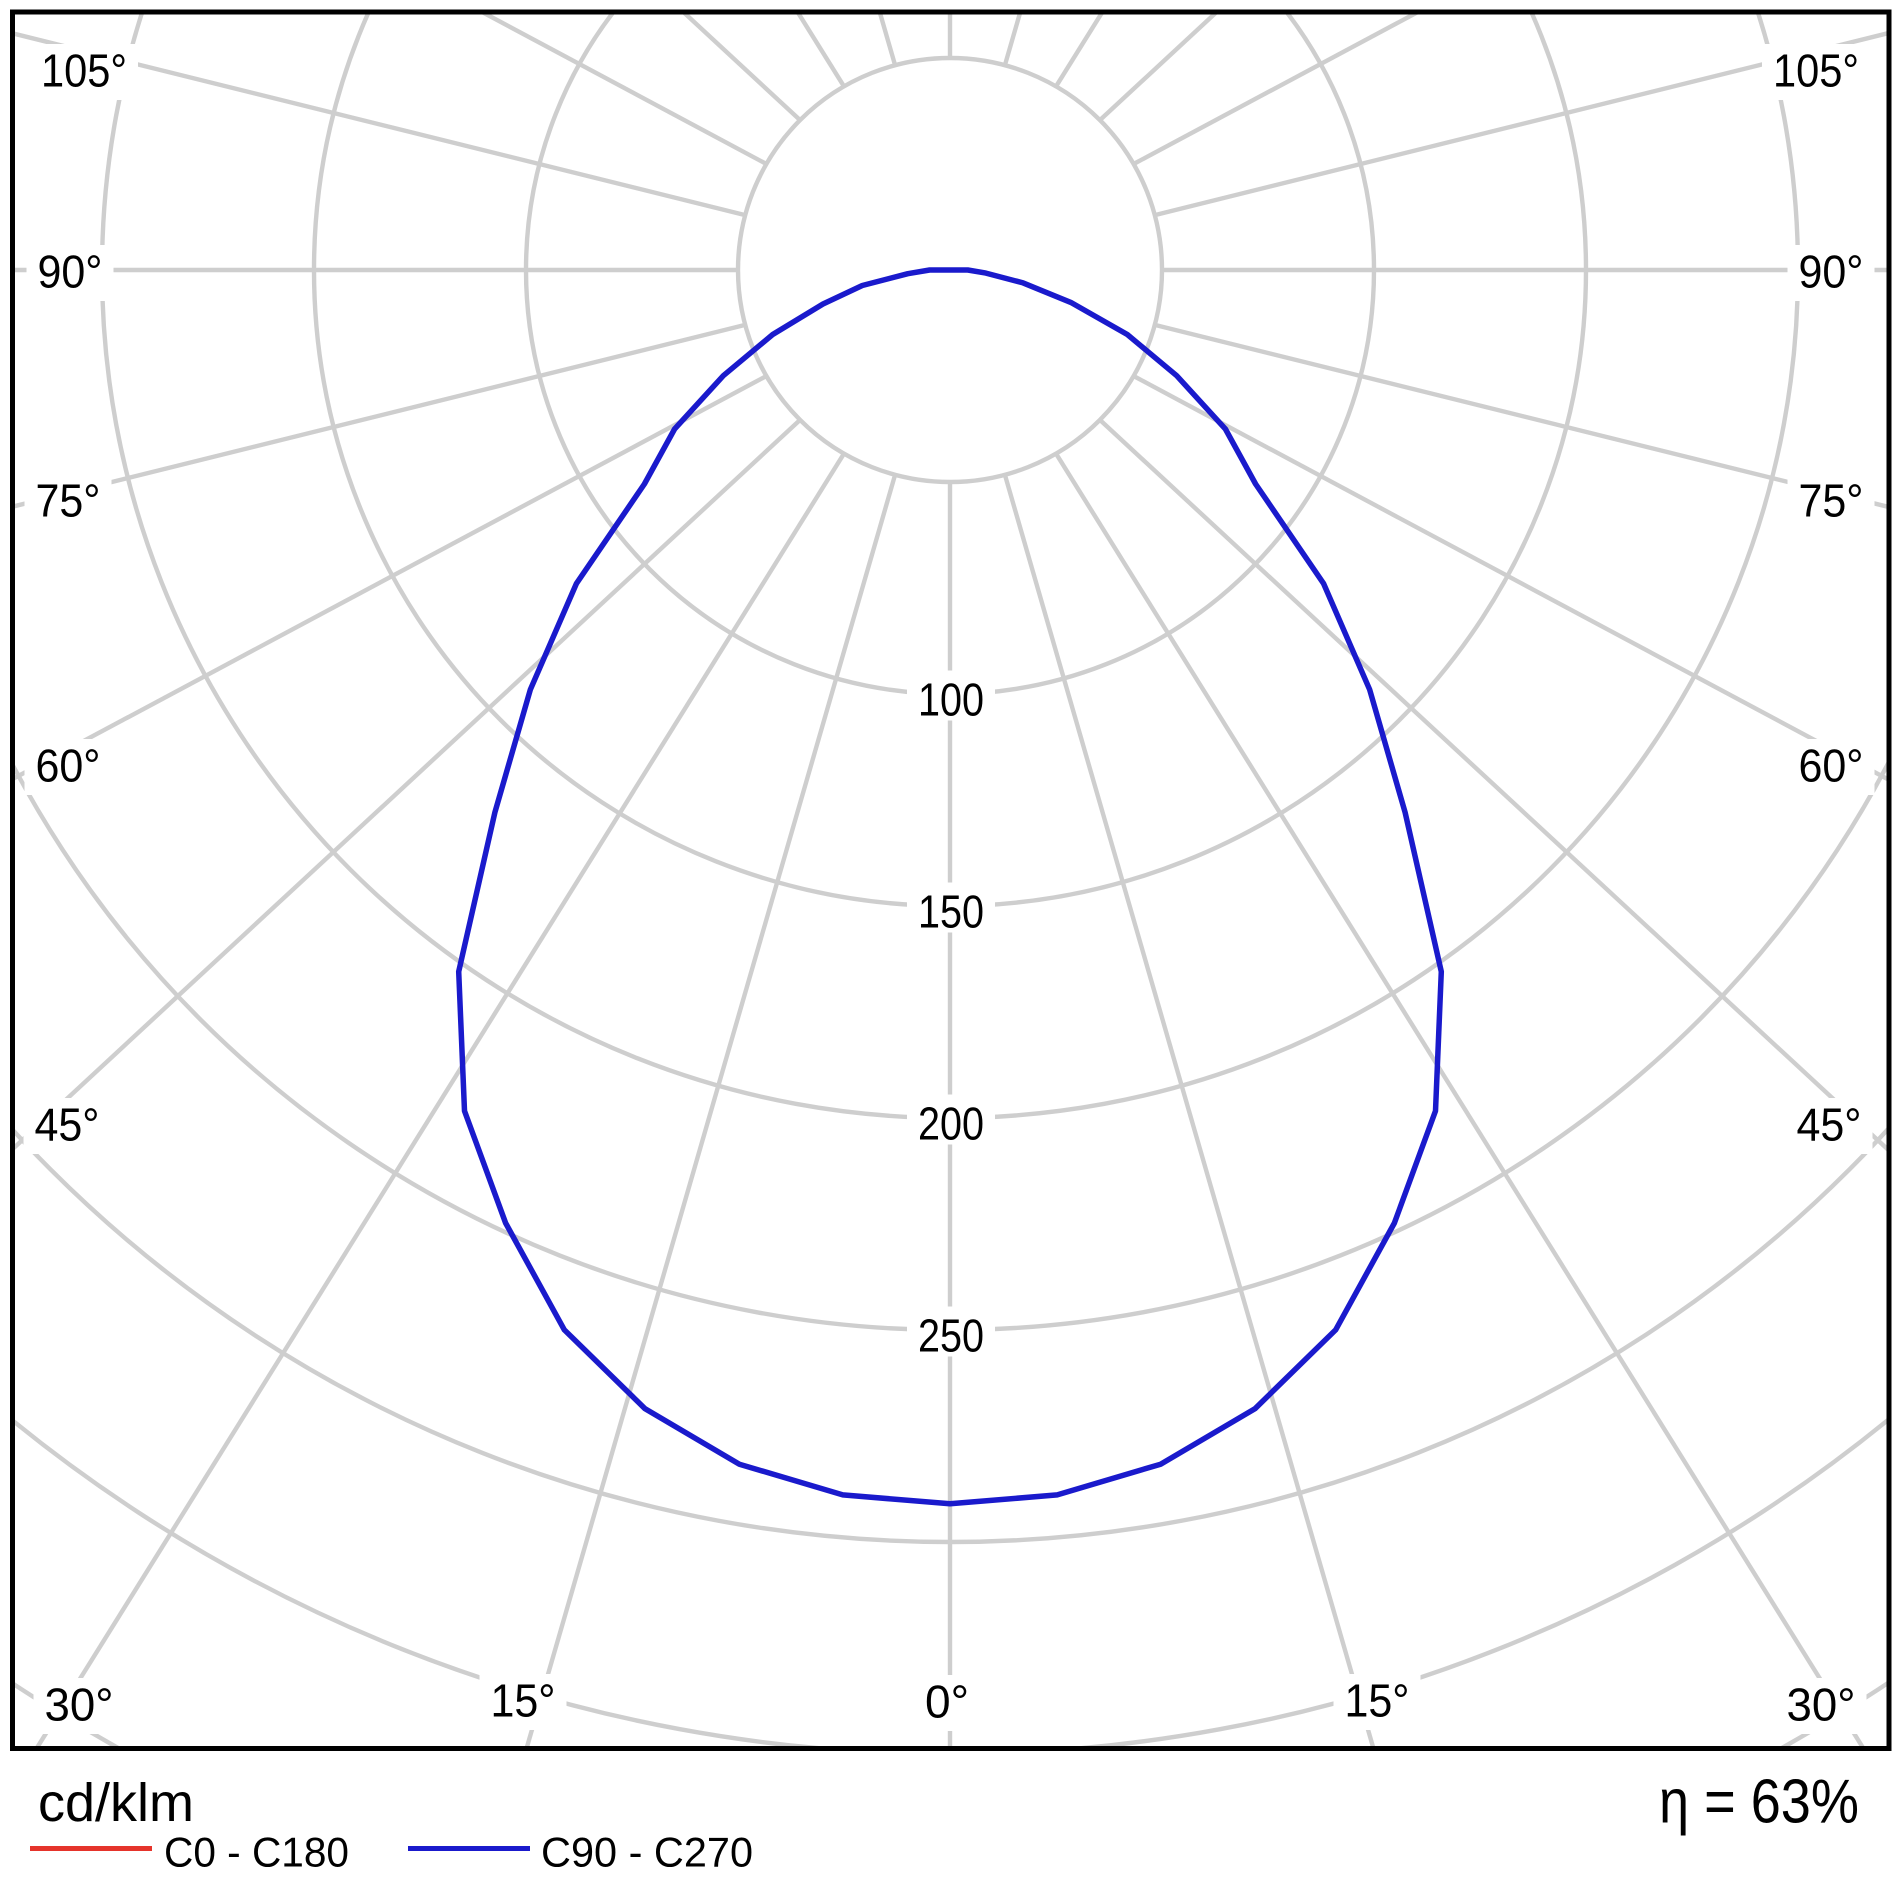 This screenshot has height=1900, width=1900. I want to click on svg-text: 250, so click(951, 1336).